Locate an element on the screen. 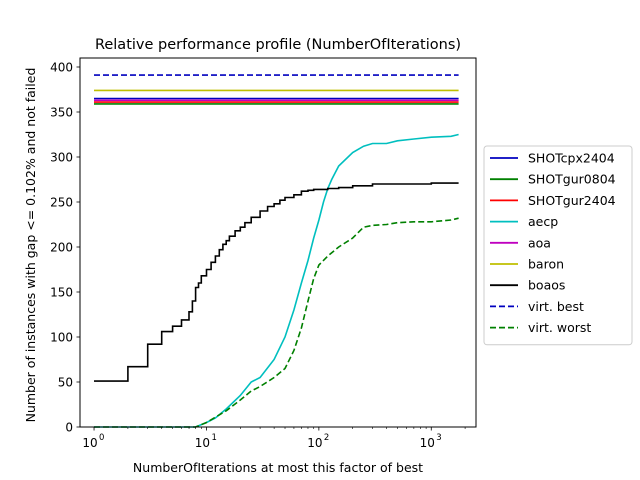 The width and height of the screenshot is (640, 480). x-tick-exponent: 1 is located at coordinates (213, 438).